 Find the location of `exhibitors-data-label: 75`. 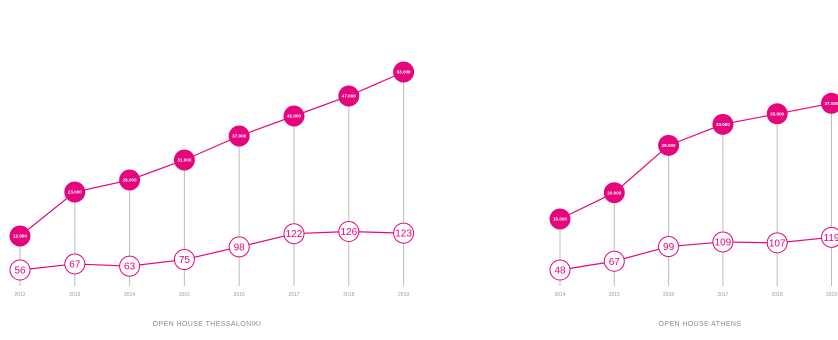

exhibitors-data-label: 75 is located at coordinates (185, 260).